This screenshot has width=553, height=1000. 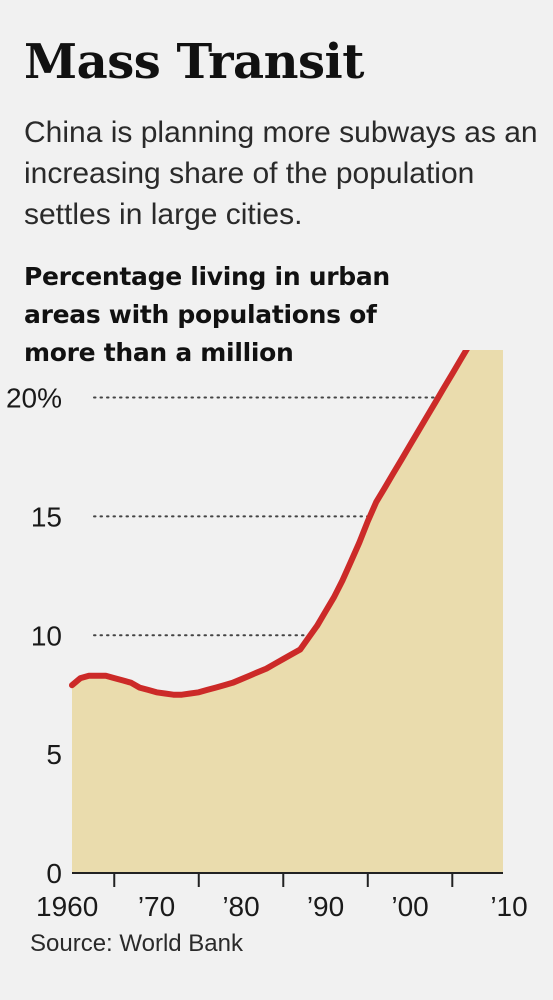 I want to click on chart-title: Mass Transit, so click(x=194, y=62).